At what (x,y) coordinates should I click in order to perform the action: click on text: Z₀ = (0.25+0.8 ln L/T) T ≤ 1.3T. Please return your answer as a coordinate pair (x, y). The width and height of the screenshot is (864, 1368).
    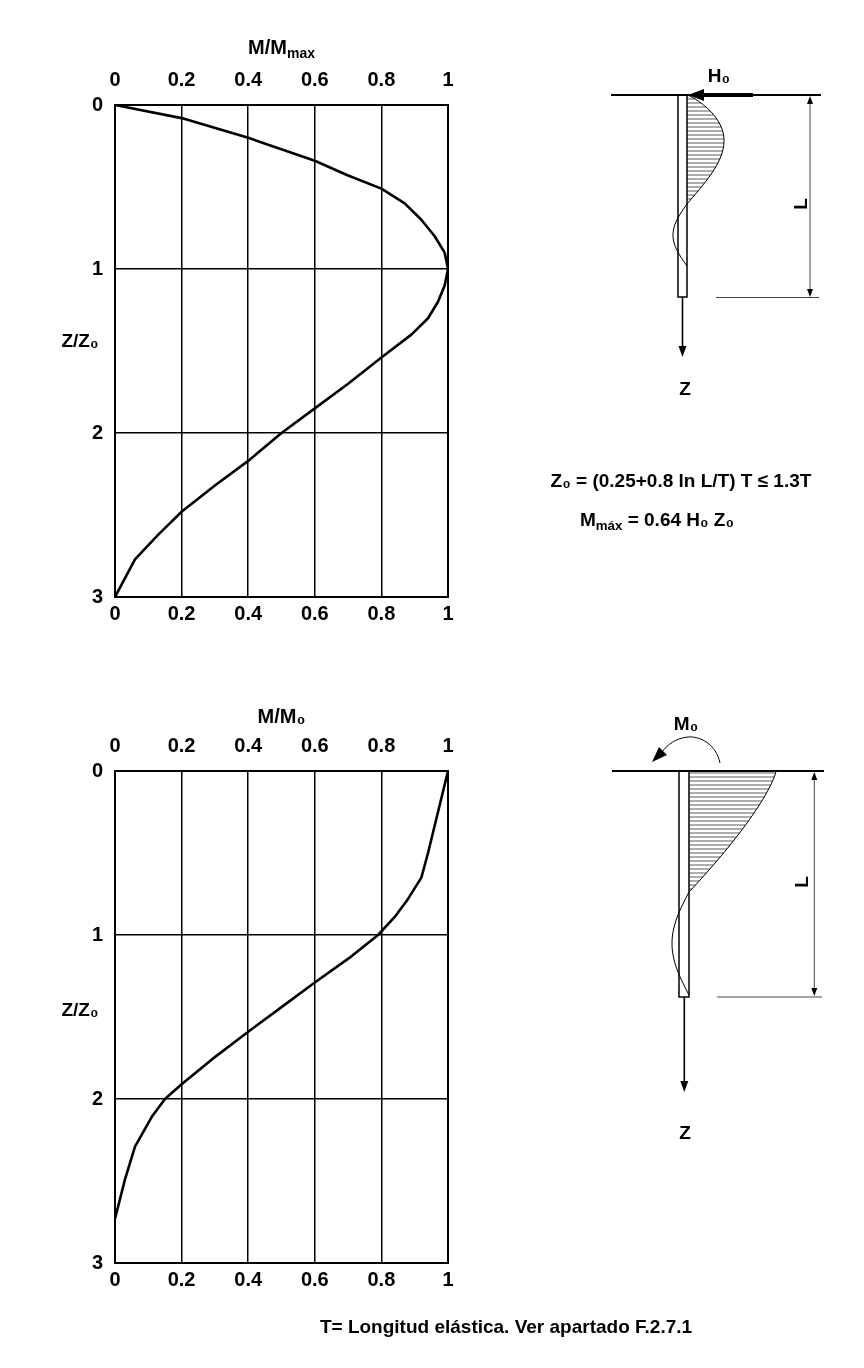
    Looking at the image, I should click on (681, 480).